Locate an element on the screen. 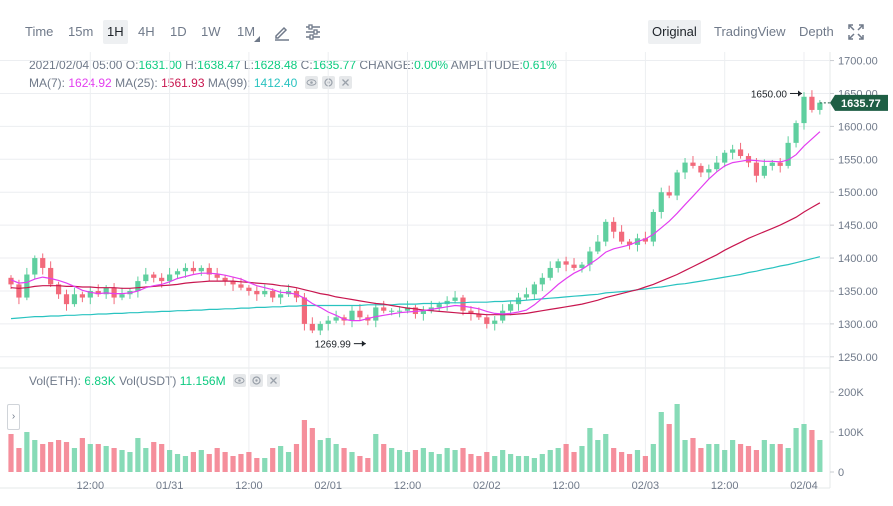  vol-eth-value: 6.83K is located at coordinates (100, 381).